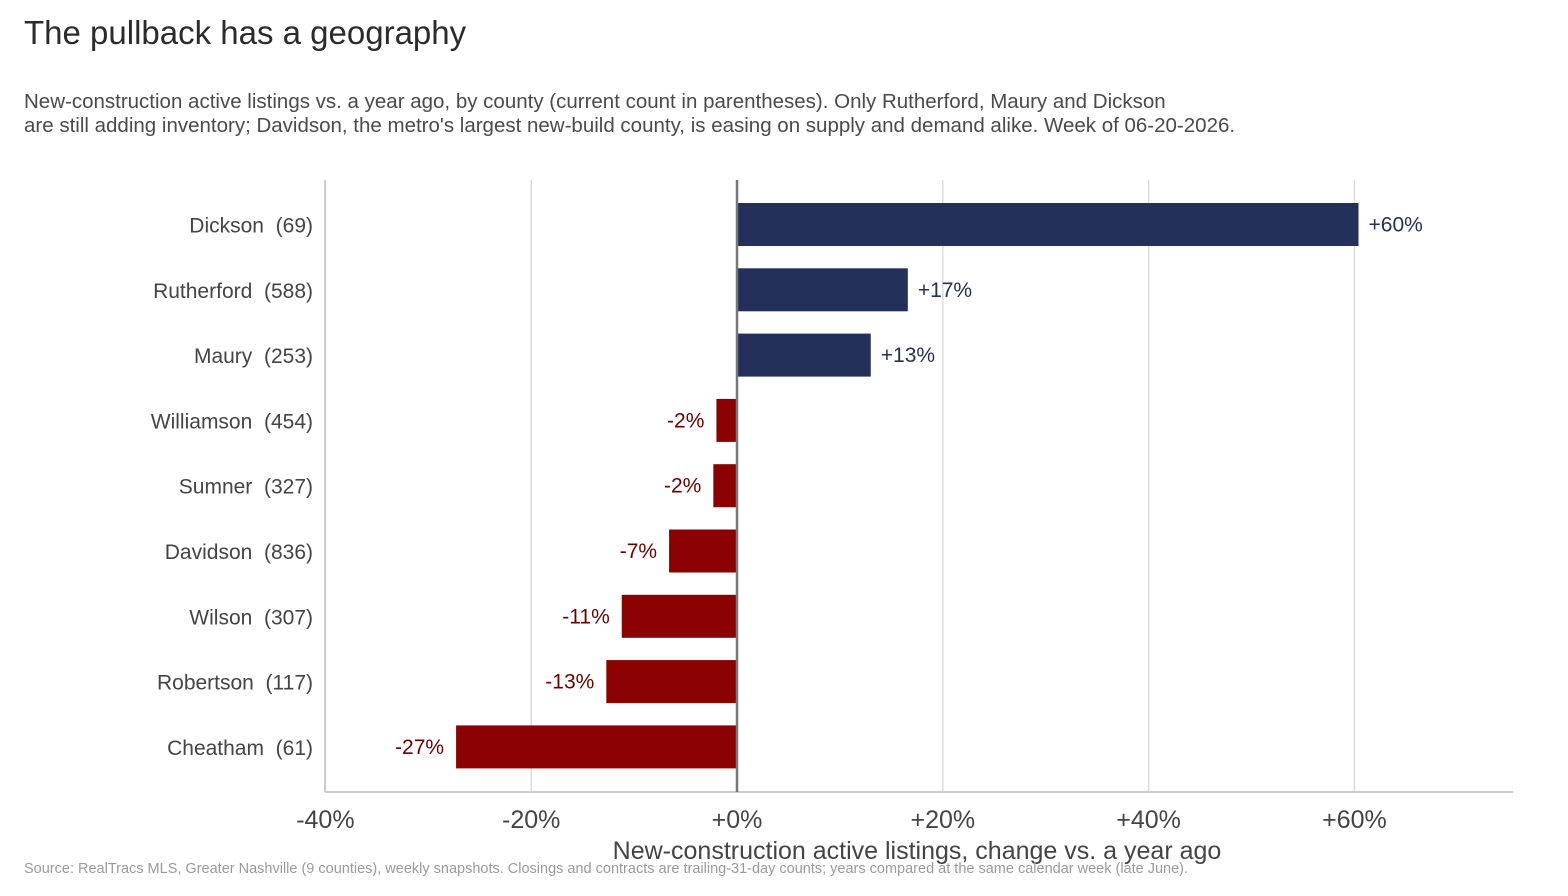 The image size is (1568, 896). What do you see at coordinates (1148, 820) in the screenshot?
I see `x-tick-label: +40%` at bounding box center [1148, 820].